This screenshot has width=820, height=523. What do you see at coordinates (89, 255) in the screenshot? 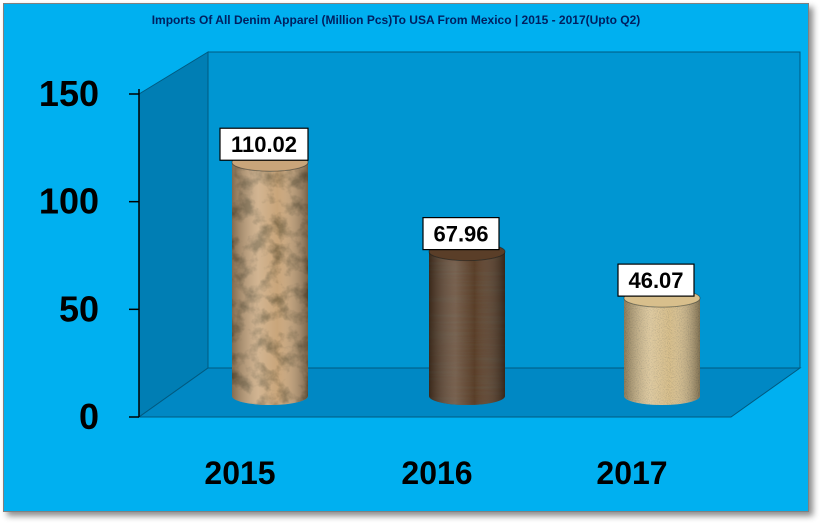
I see `y-axis-ticks: 0 50 100 150` at bounding box center [89, 255].